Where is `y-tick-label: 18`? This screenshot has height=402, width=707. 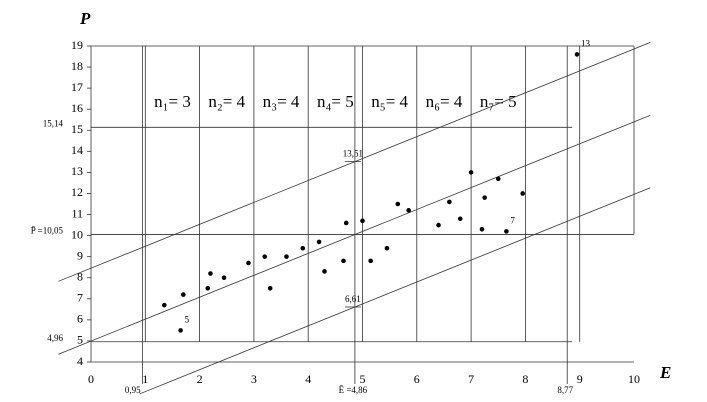 y-tick-label: 18 is located at coordinates (77, 66).